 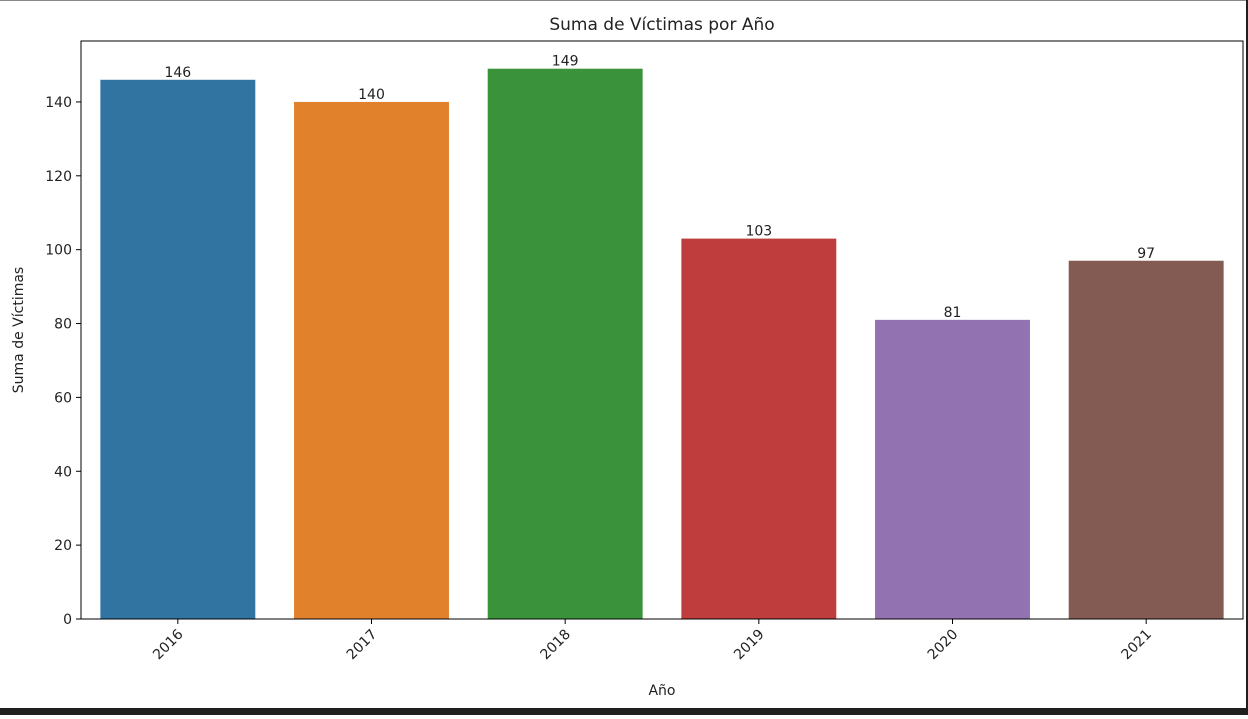 What do you see at coordinates (362, 645) in the screenshot?
I see `x-tick-label-2017: 2017` at bounding box center [362, 645].